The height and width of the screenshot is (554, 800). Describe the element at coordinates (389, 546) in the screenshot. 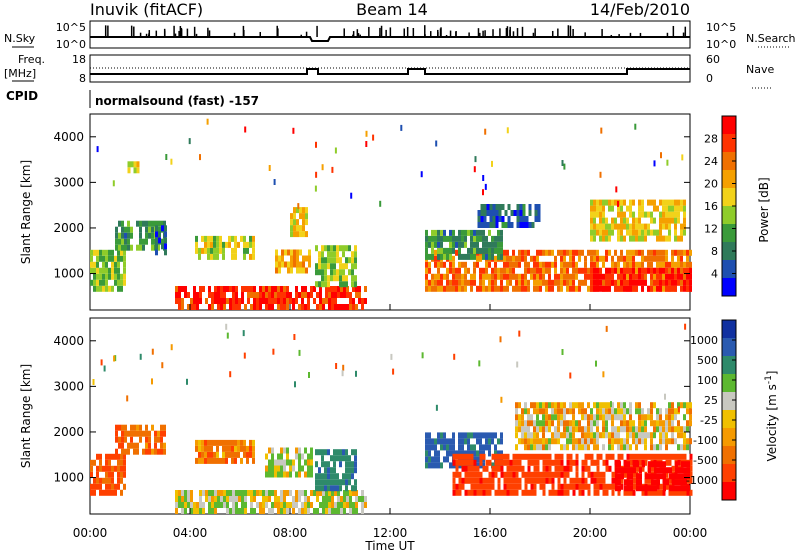

I see `time-axis-label: Time UT` at that location.